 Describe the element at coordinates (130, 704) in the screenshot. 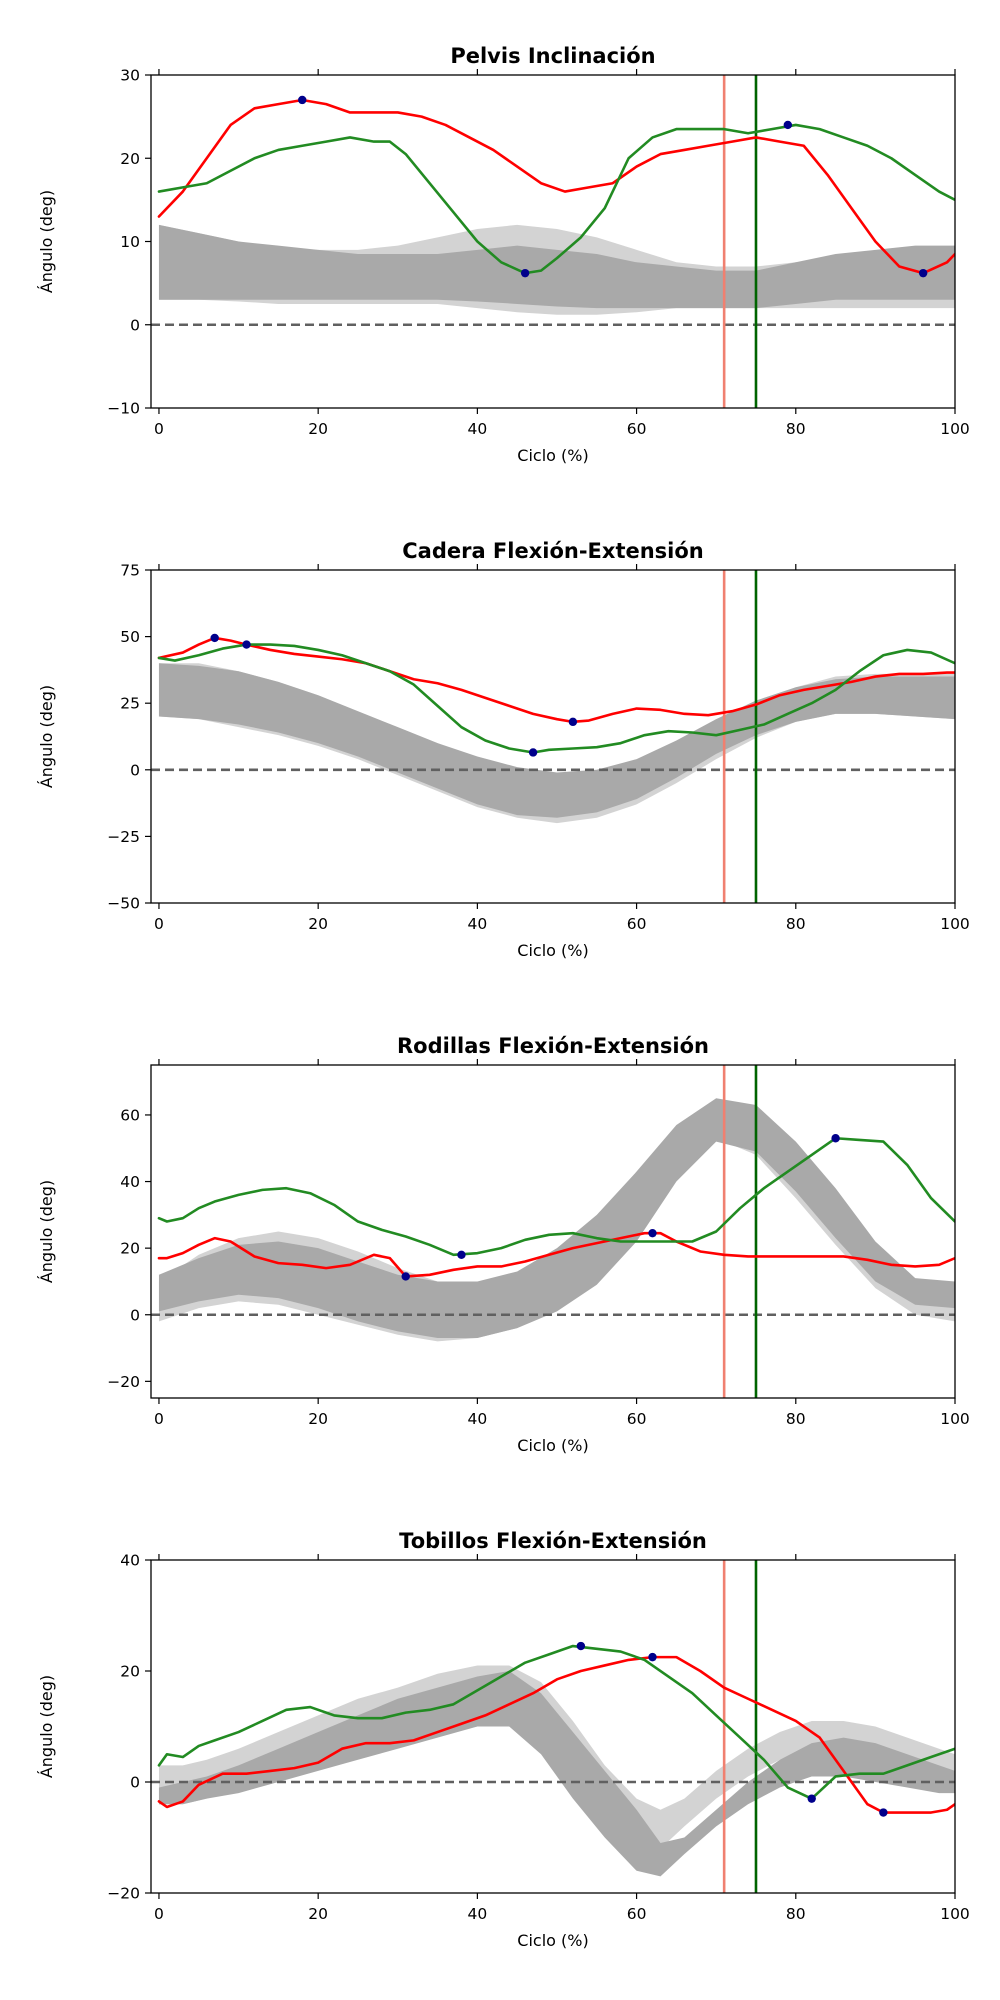

I see `y-tick-label: 25` at that location.